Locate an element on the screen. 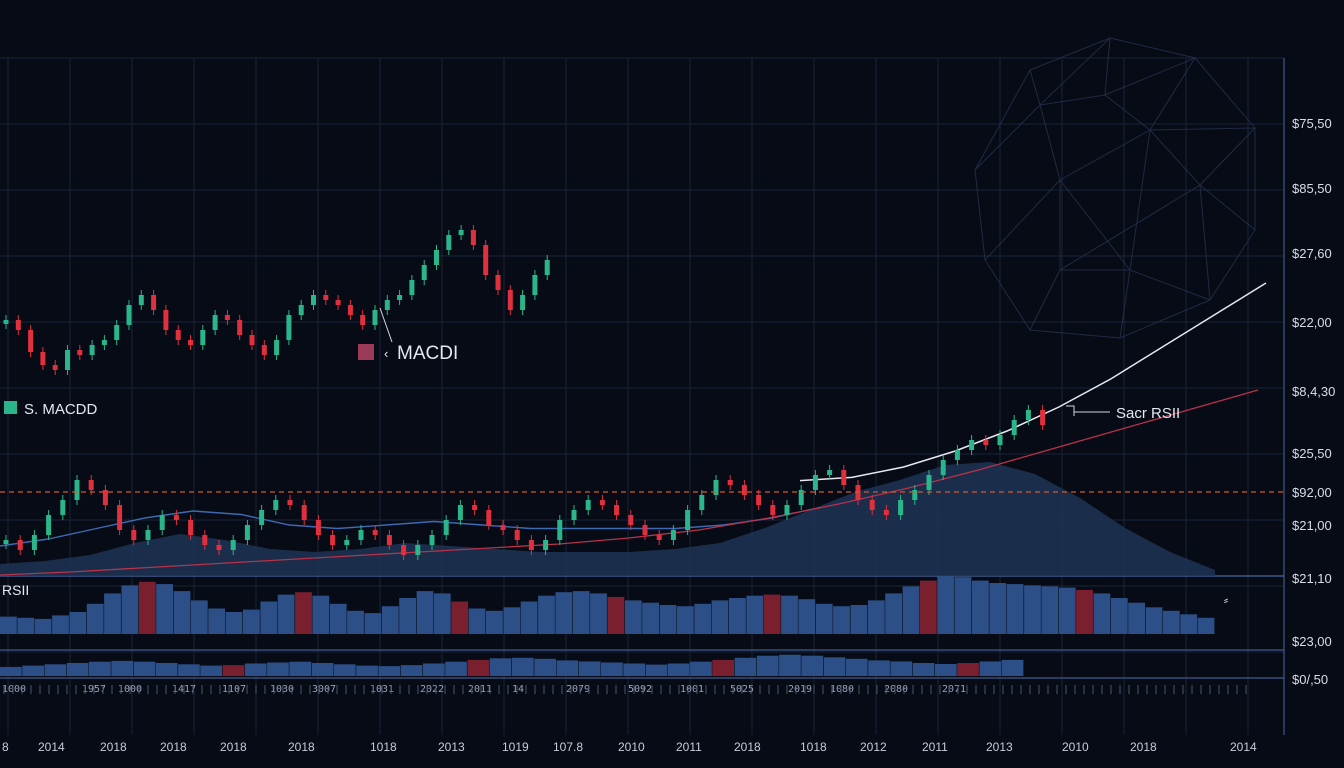 This screenshot has width=1344, height=768. mini-row-label: 1001 is located at coordinates (692, 689).